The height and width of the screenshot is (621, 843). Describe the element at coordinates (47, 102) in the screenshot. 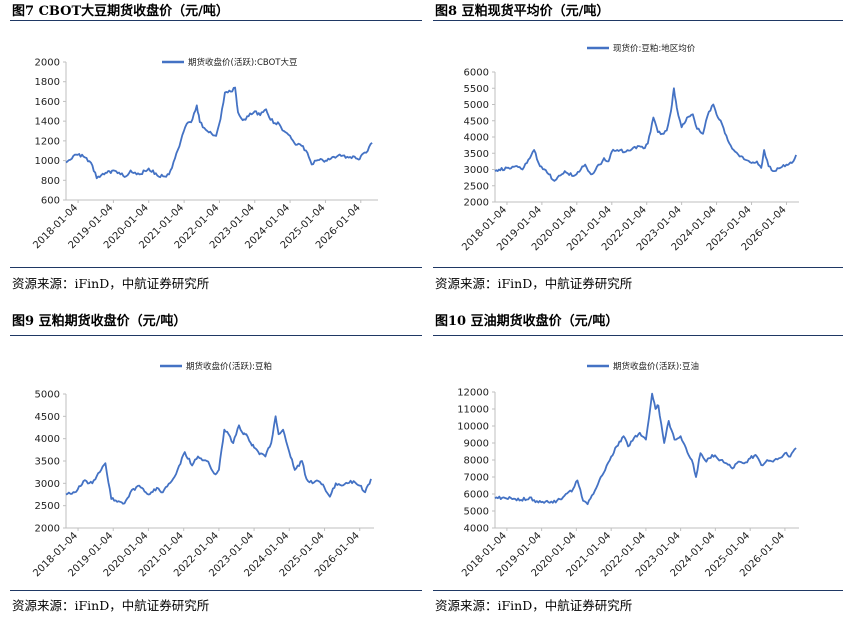

I see `y-tick-label: 1600` at that location.